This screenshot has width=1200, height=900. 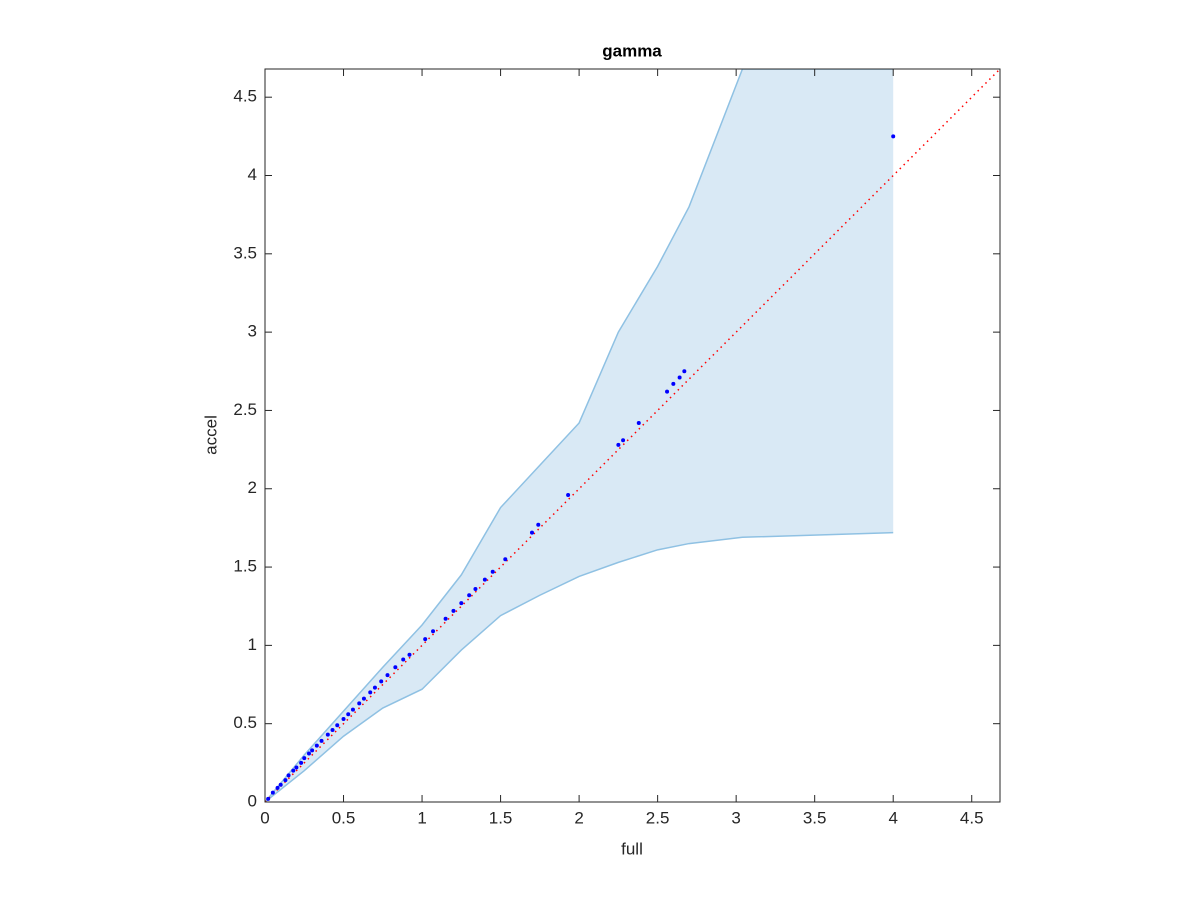 What do you see at coordinates (632, 848) in the screenshot?
I see `x-axis-label: full` at bounding box center [632, 848].